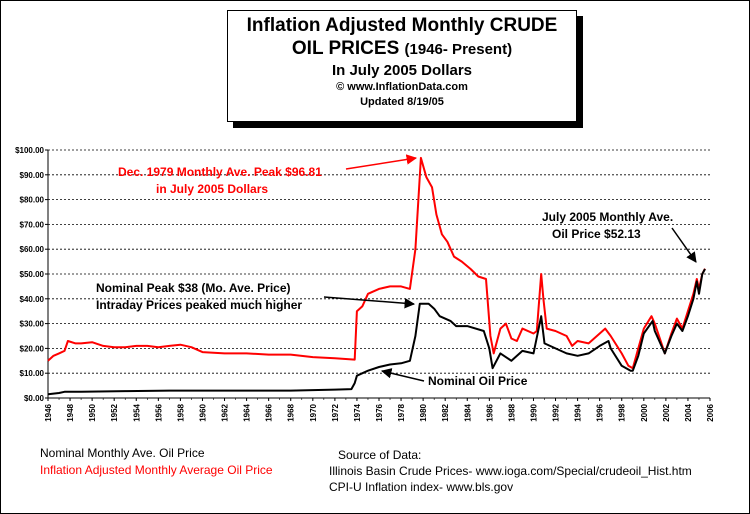 The image size is (750, 514). What do you see at coordinates (402, 102) in the screenshot?
I see `title-updated: Updated 8/19/05` at bounding box center [402, 102].